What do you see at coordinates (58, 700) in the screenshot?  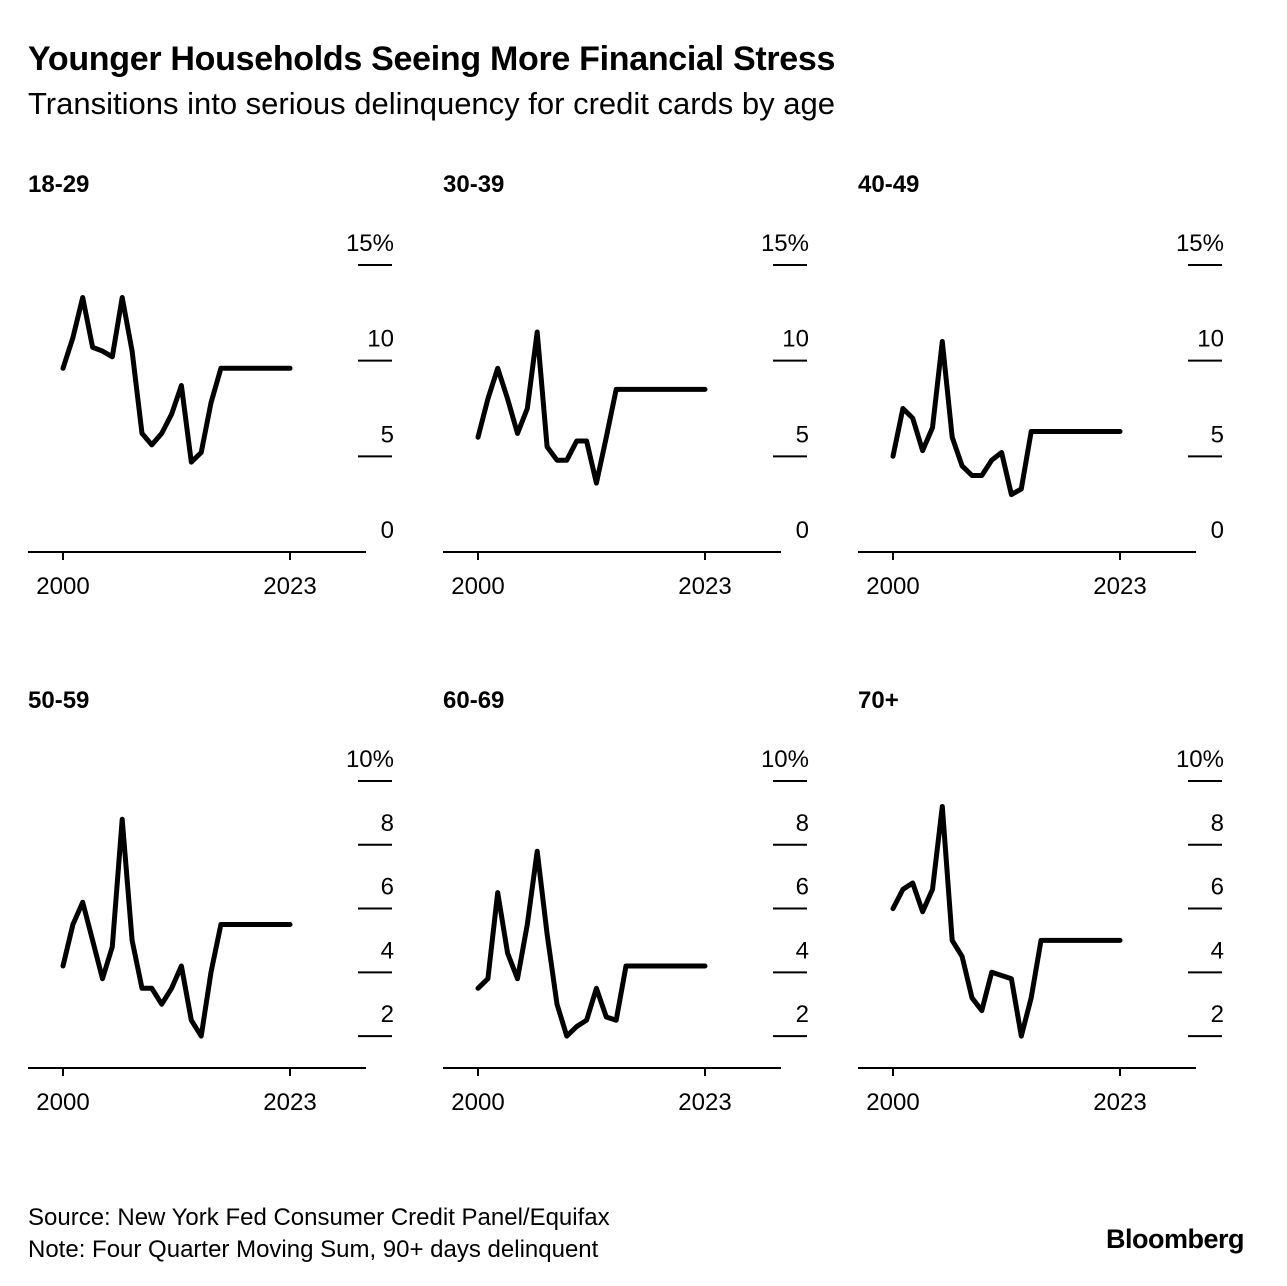 I see `panel-title: 50-59` at bounding box center [58, 700].